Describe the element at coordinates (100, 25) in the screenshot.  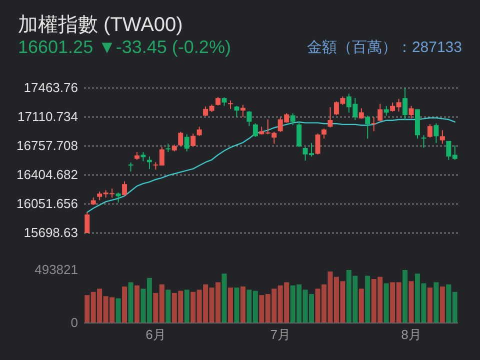
I see `chart-title: 加權指數 (TWA00)` at that location.